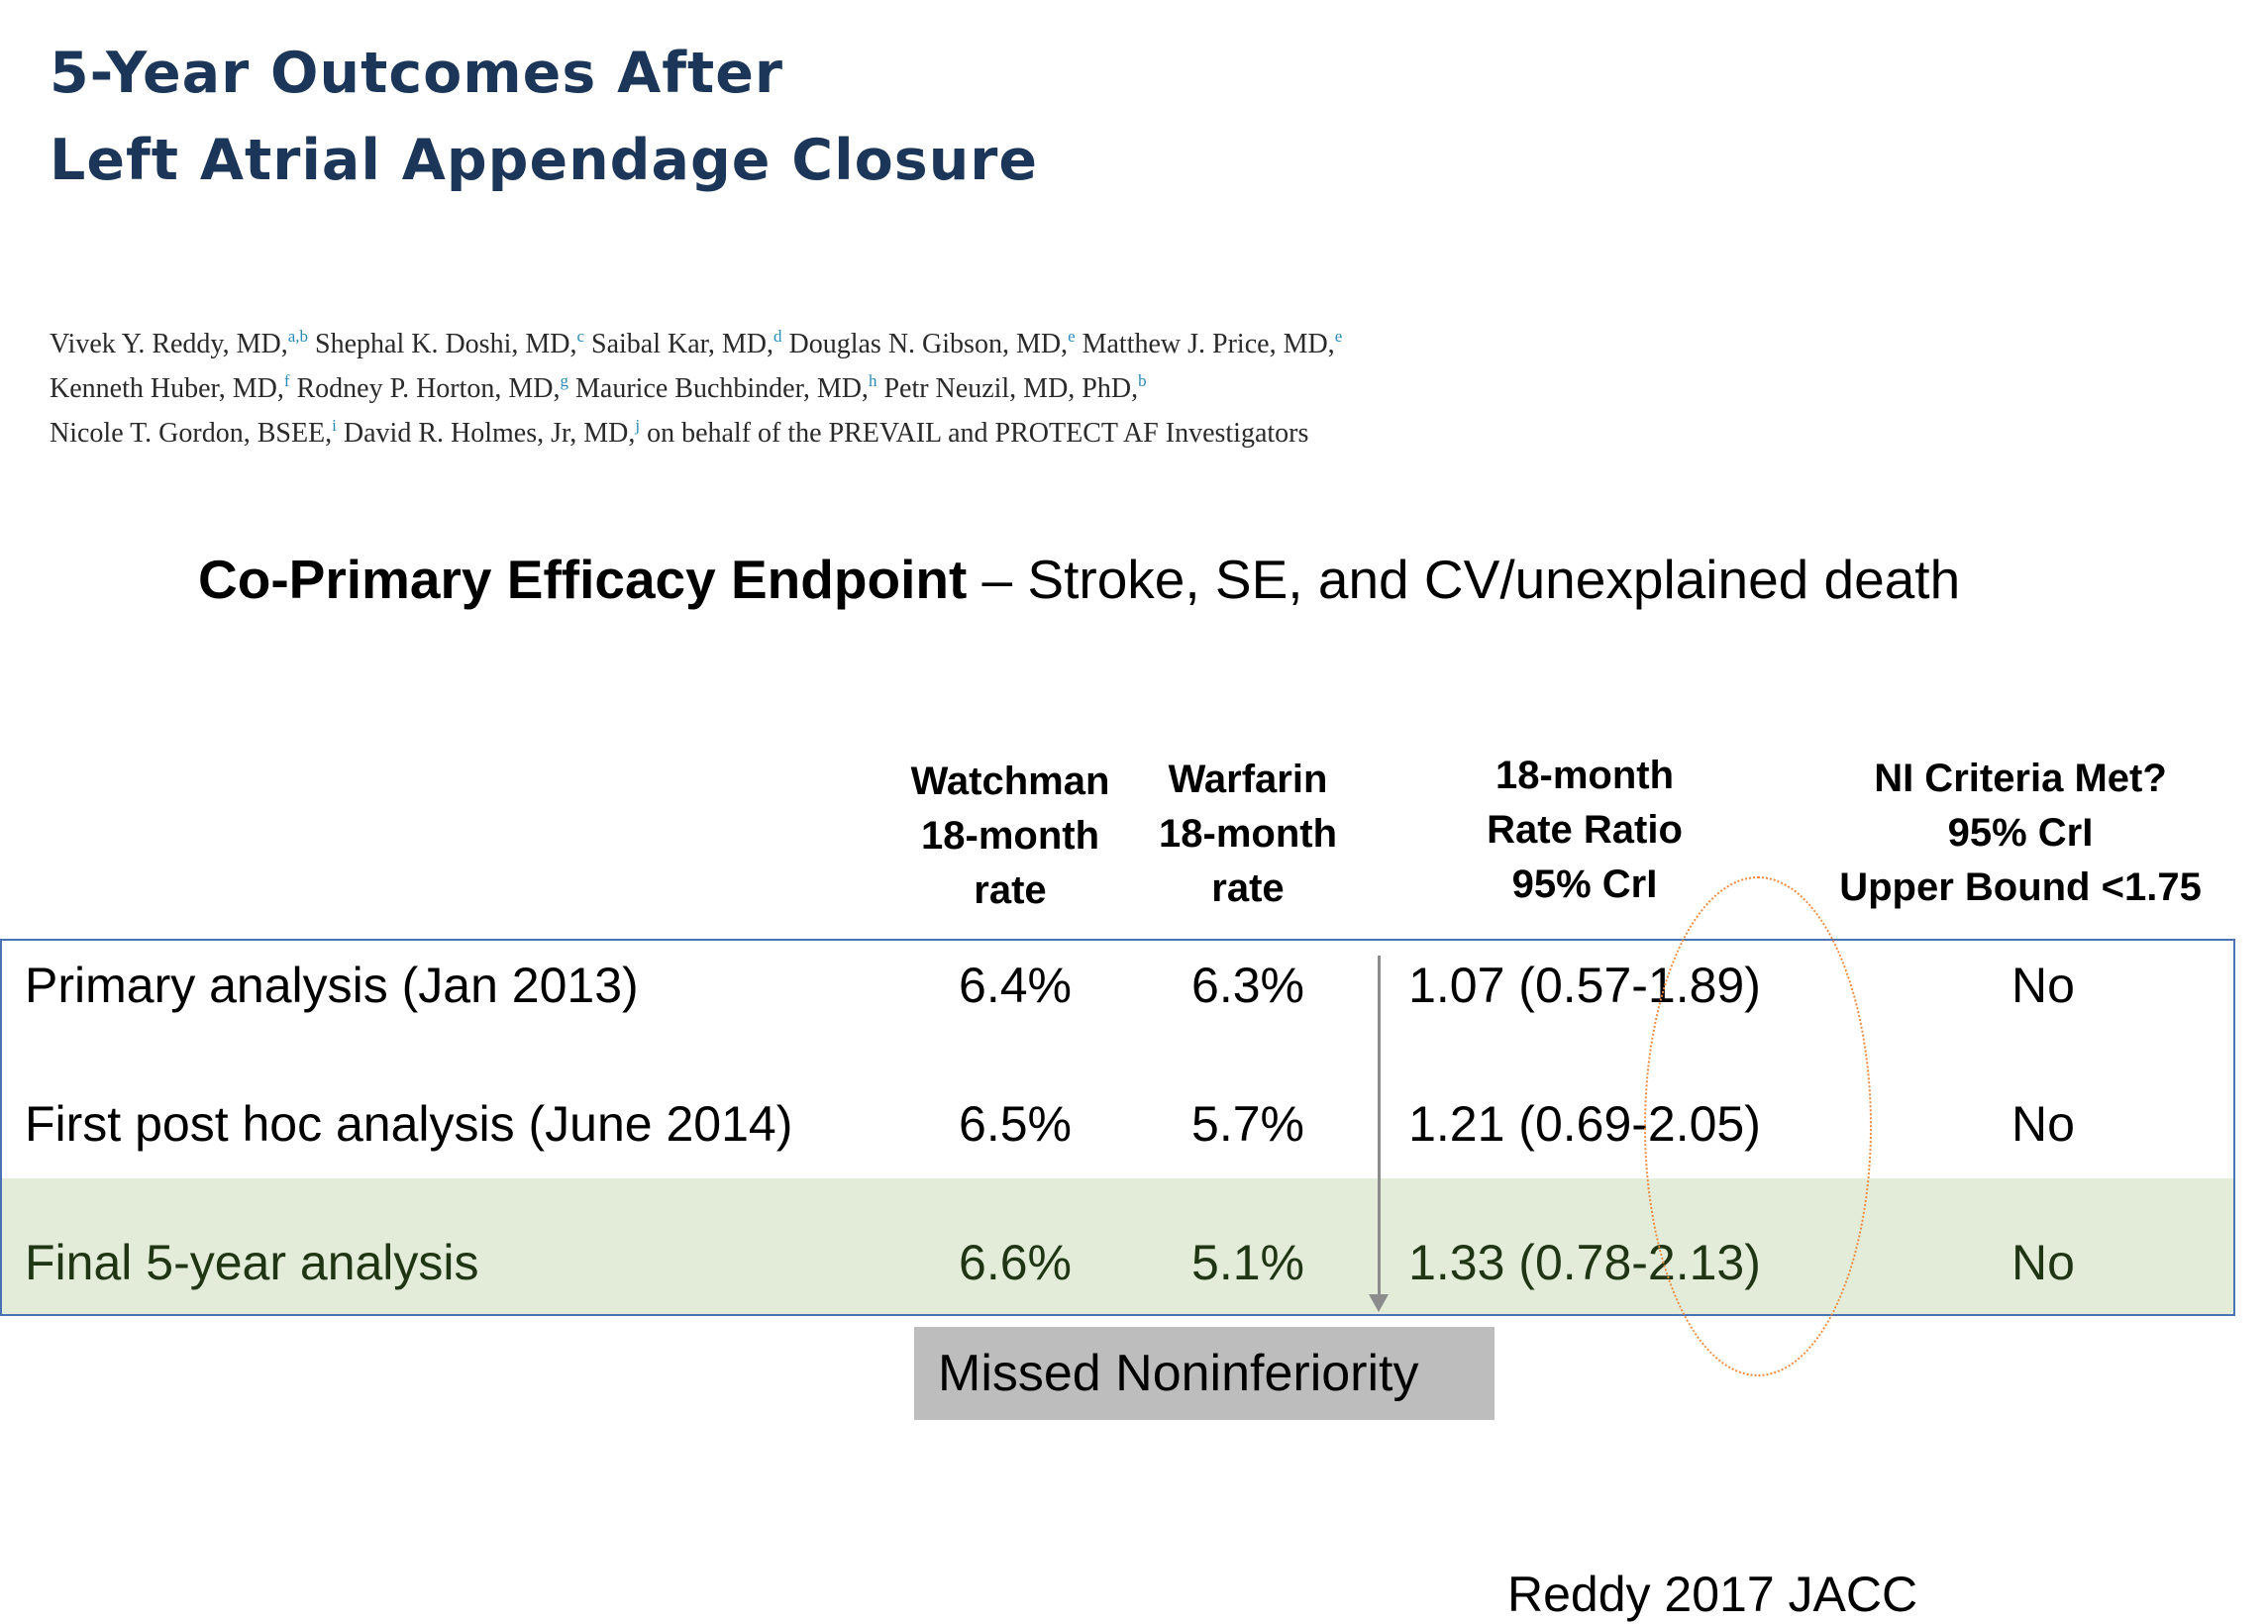 The image size is (2268, 1624). What do you see at coordinates (2020, 887) in the screenshot?
I see `column-header-line: Upper Bound <1.75` at bounding box center [2020, 887].